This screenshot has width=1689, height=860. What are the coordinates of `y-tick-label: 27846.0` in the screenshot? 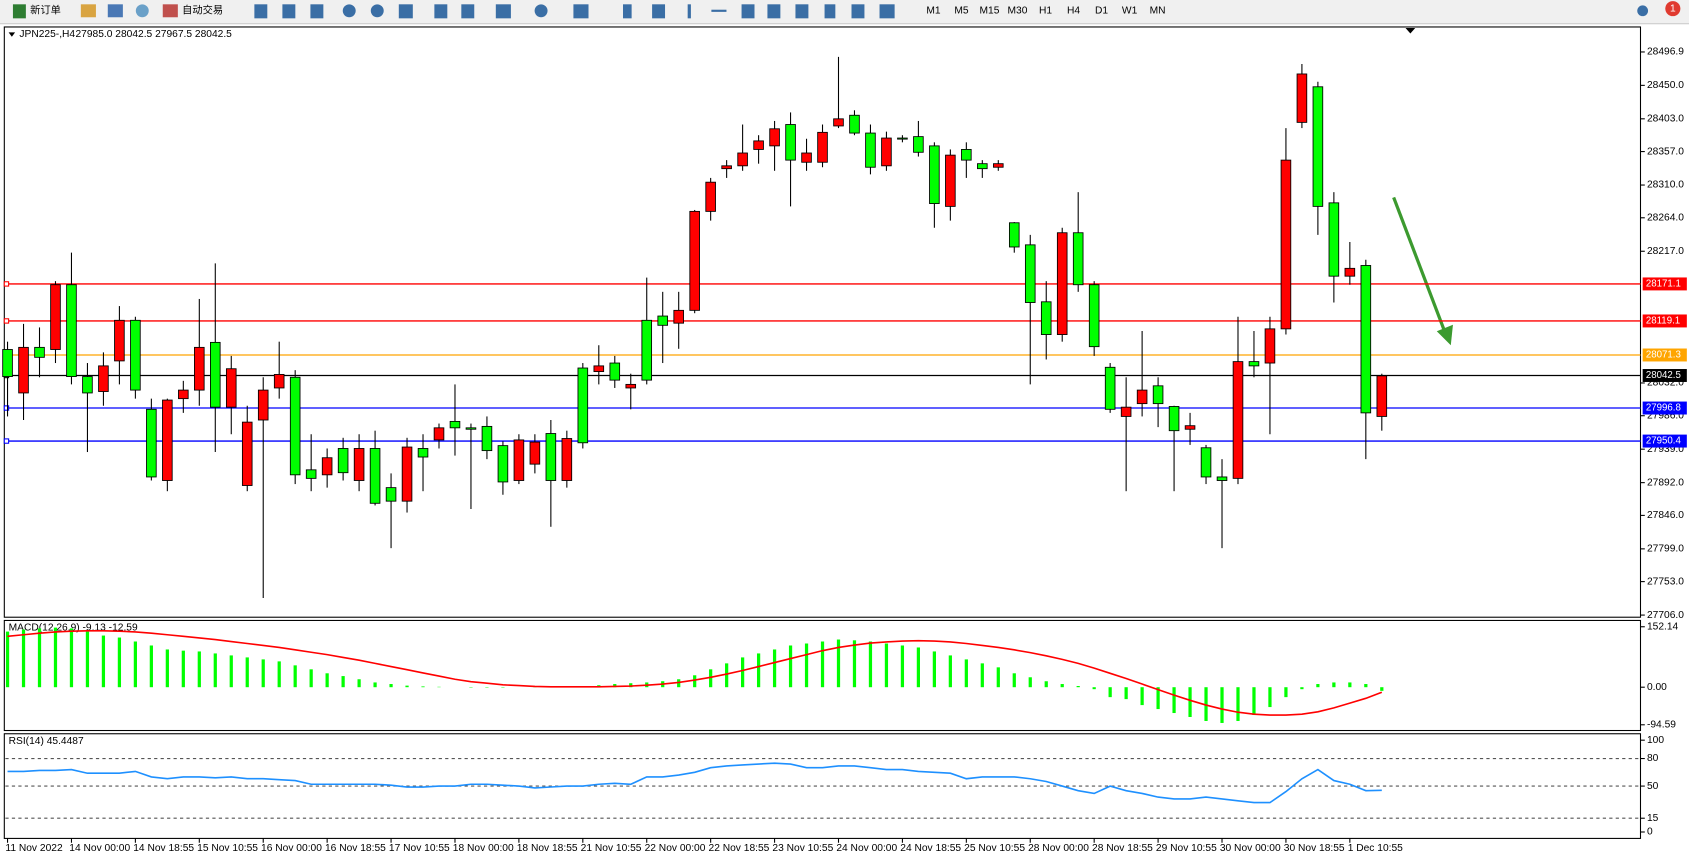 It's located at (1665, 515).